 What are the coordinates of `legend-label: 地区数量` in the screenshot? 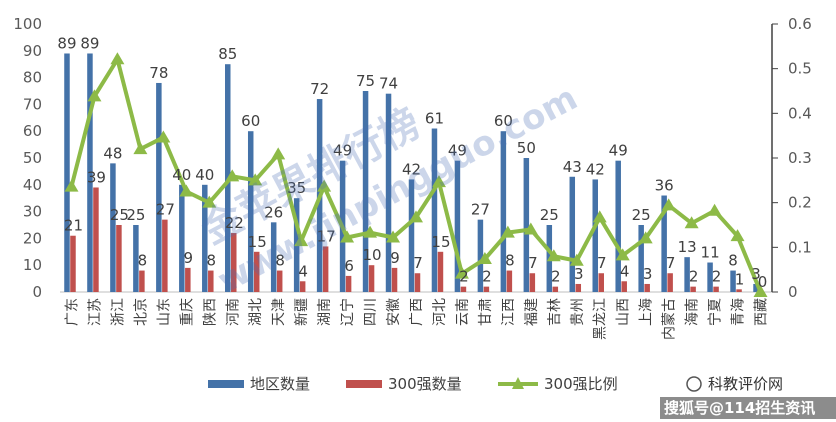 It's located at (280, 384).